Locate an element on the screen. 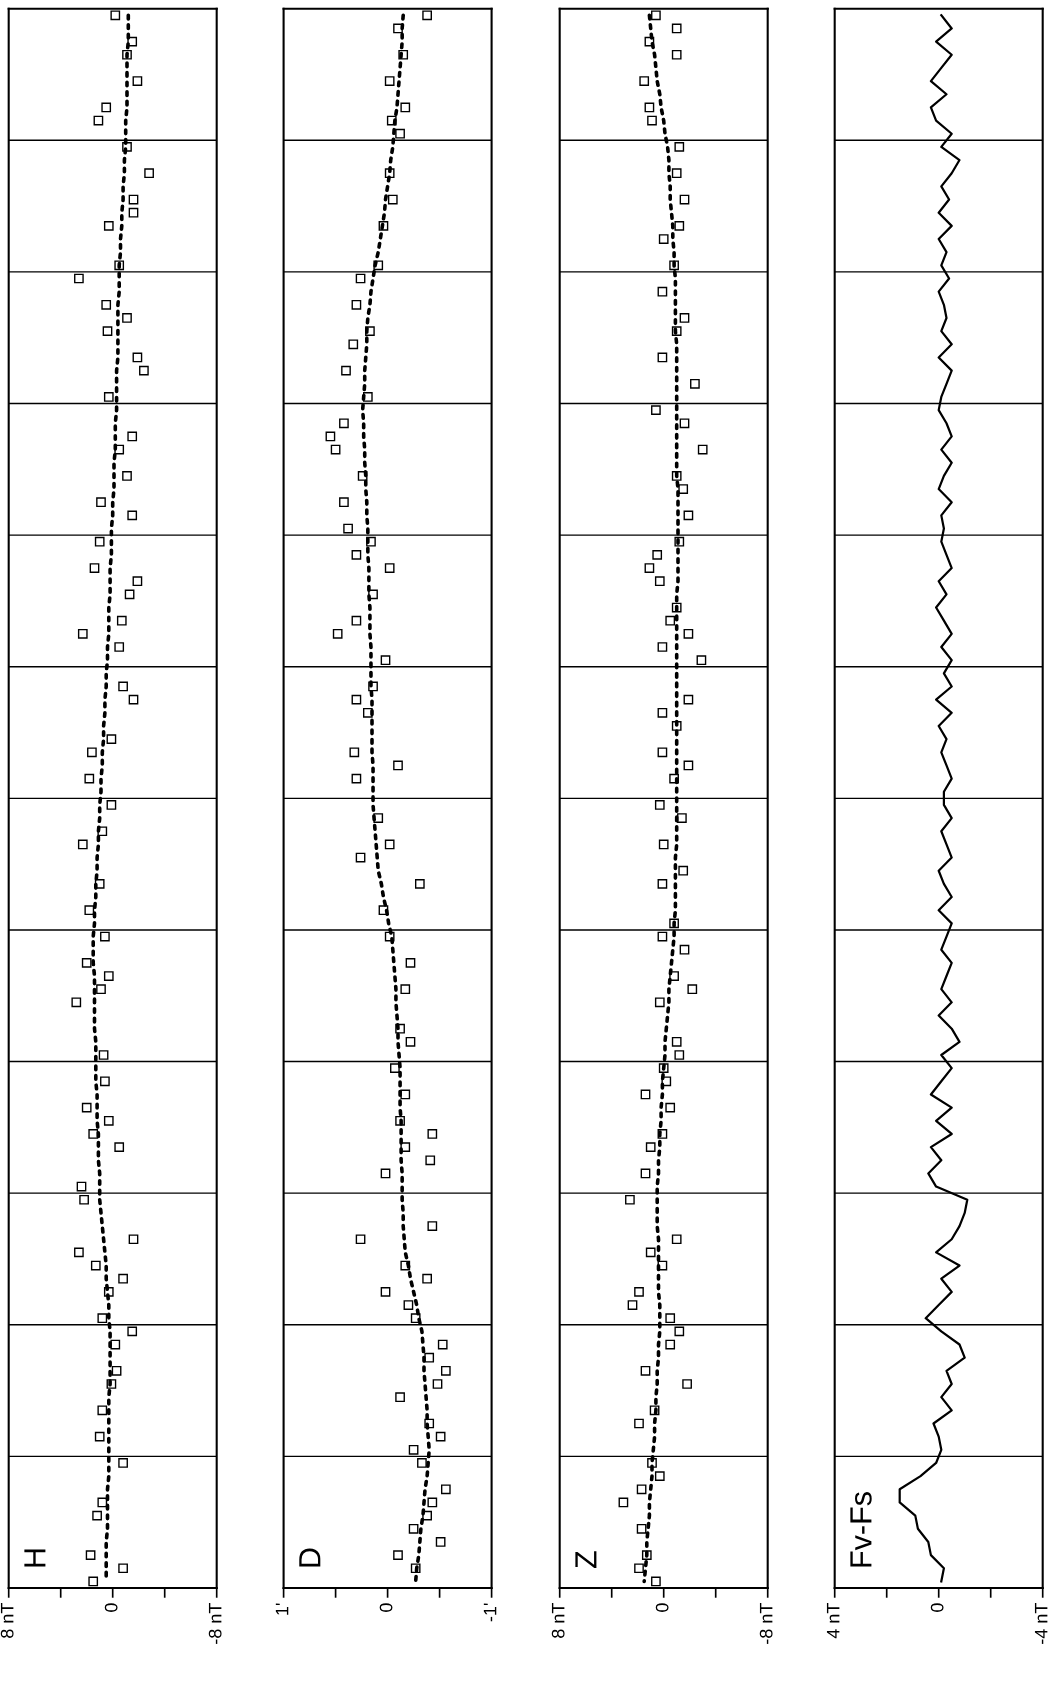 Image resolution: width=1048 pixels, height=1697 pixels. x-tick-label: -4 nT is located at coordinates (1041, 1623).